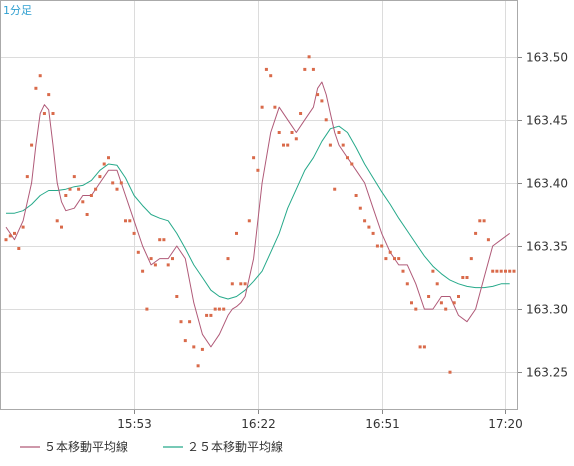 This screenshot has height=466, width=574. I want to click on legend-ma25-label: ２５本移動平均線, so click(235, 446).